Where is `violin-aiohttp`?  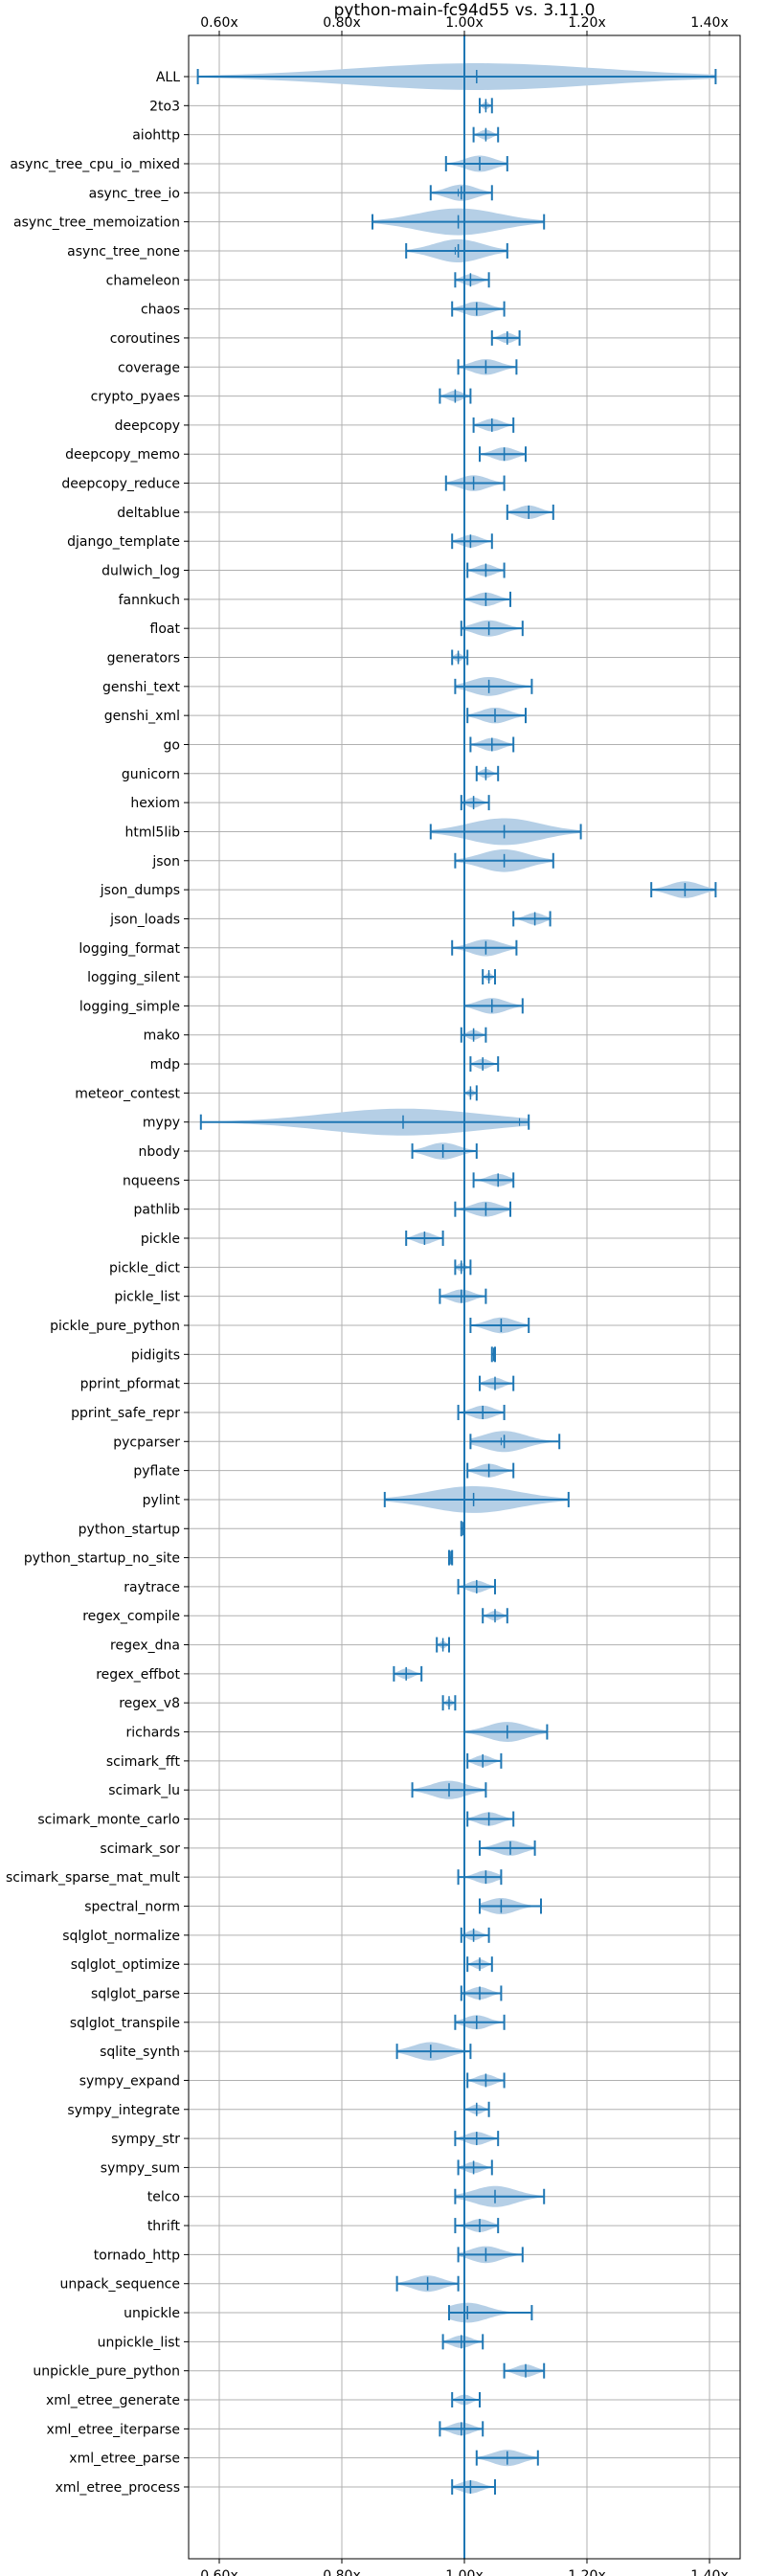
violin-aiohttp is located at coordinates (486, 134).